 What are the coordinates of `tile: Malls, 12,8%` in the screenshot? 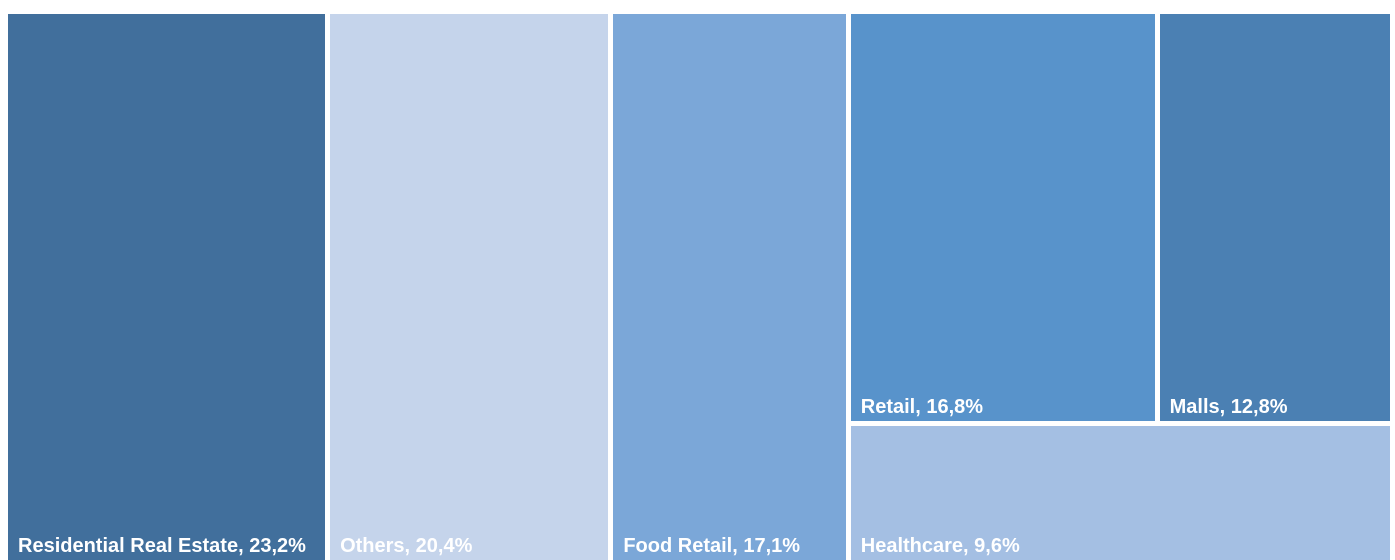 It's located at (1274, 218).